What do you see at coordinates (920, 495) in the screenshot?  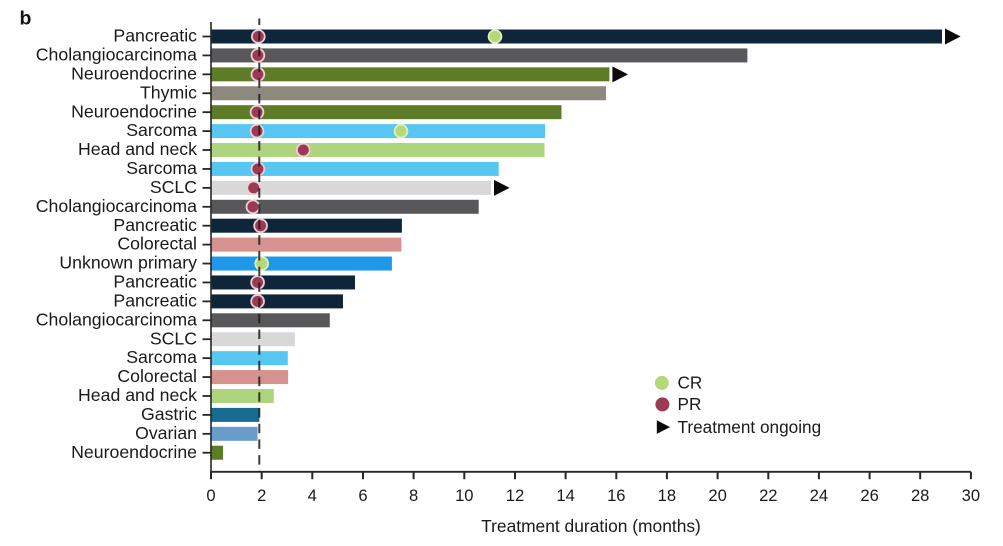 I see `svg-text: 28` at bounding box center [920, 495].